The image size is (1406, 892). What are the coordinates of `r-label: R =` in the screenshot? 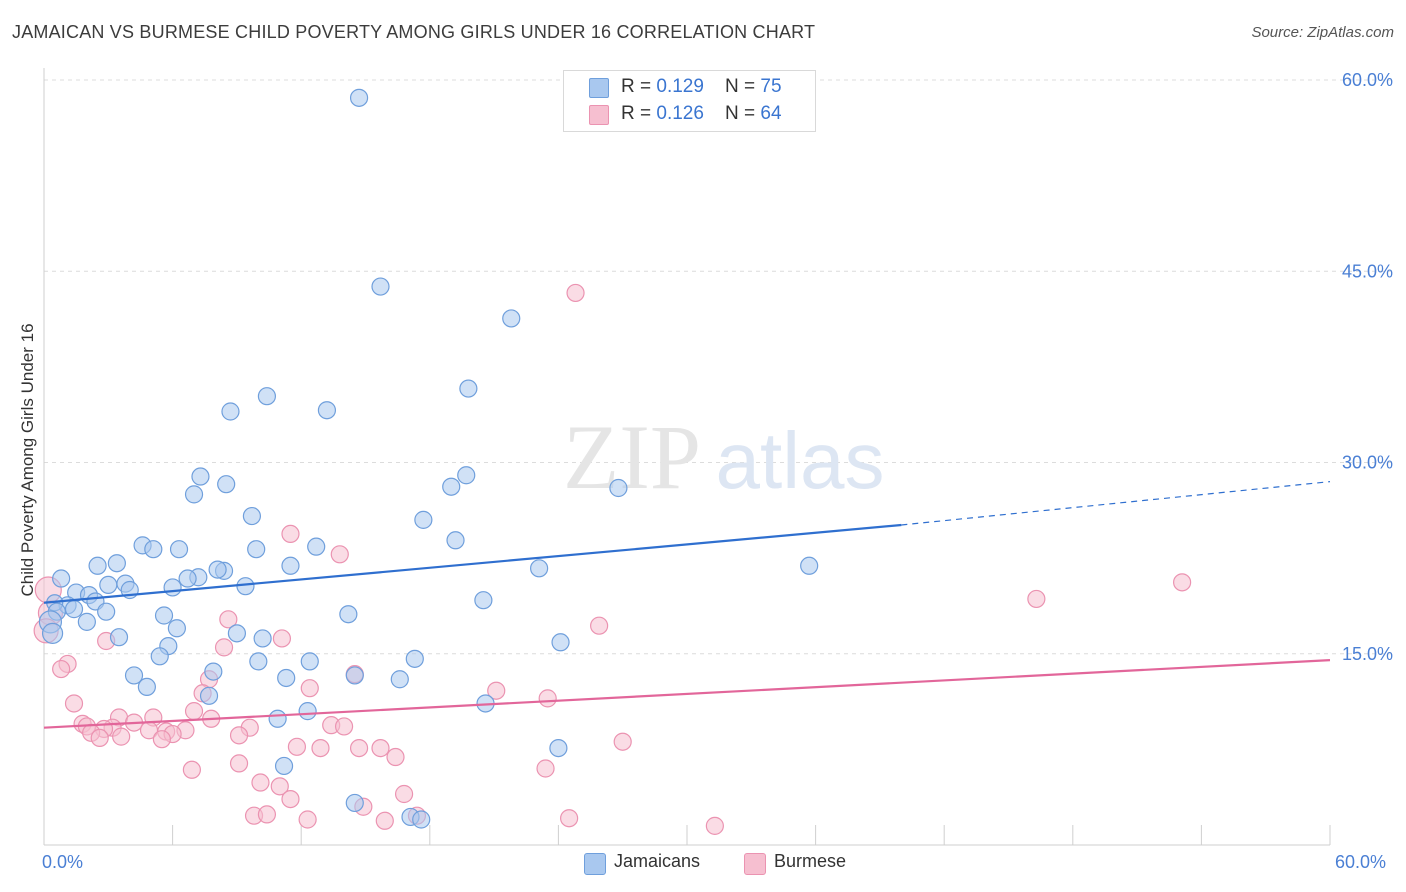 It's located at (639, 86).